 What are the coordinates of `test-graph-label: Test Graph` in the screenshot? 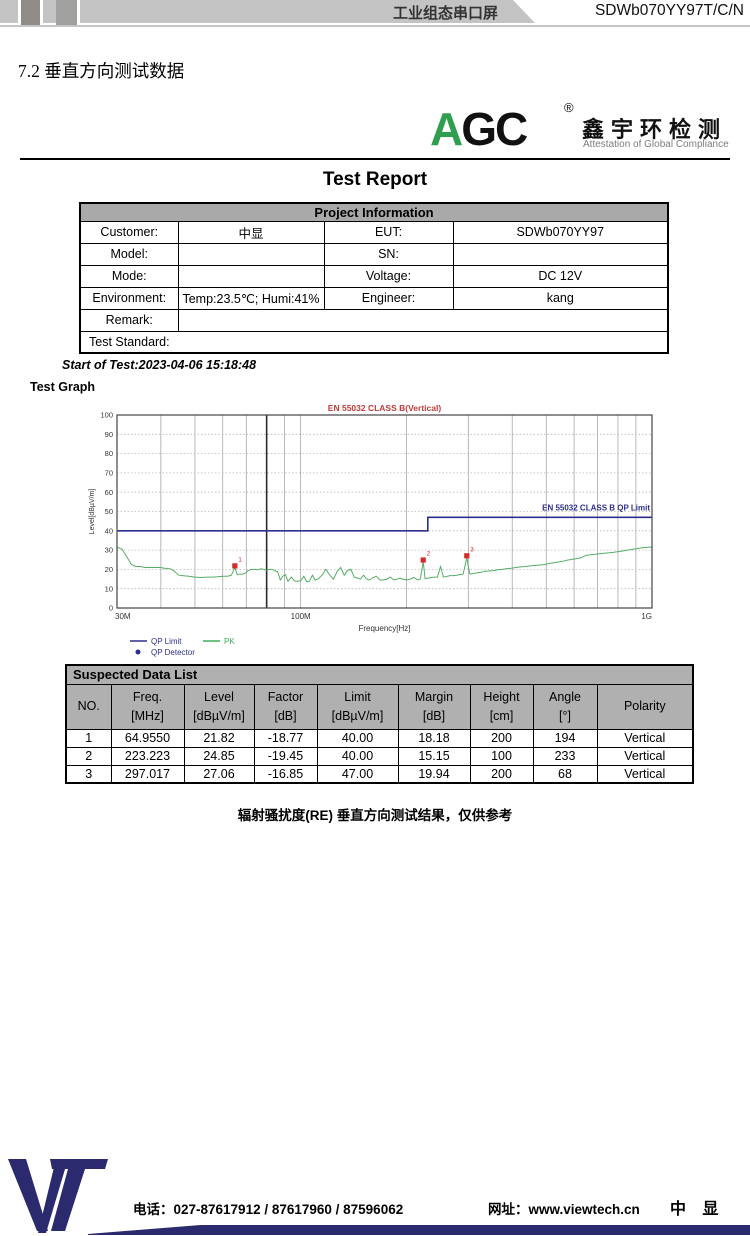 It's located at (63, 387).